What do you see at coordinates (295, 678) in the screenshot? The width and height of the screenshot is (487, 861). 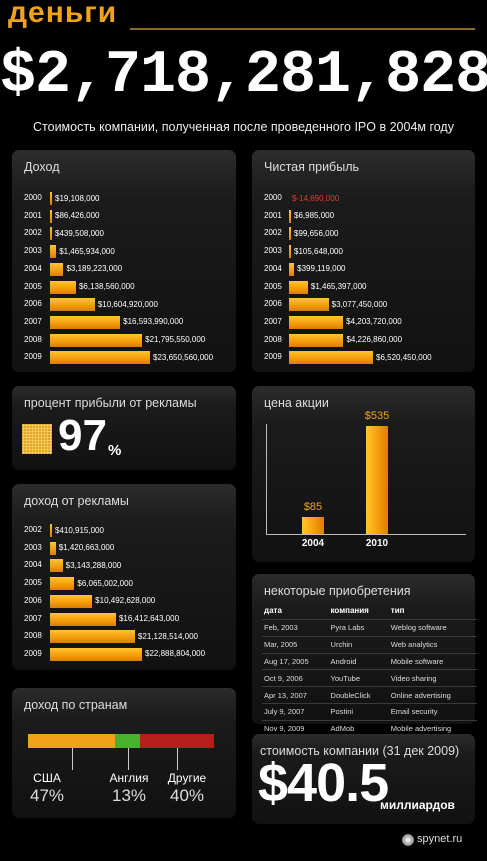 I see `cell-date: Oct 9, 2006` at bounding box center [295, 678].